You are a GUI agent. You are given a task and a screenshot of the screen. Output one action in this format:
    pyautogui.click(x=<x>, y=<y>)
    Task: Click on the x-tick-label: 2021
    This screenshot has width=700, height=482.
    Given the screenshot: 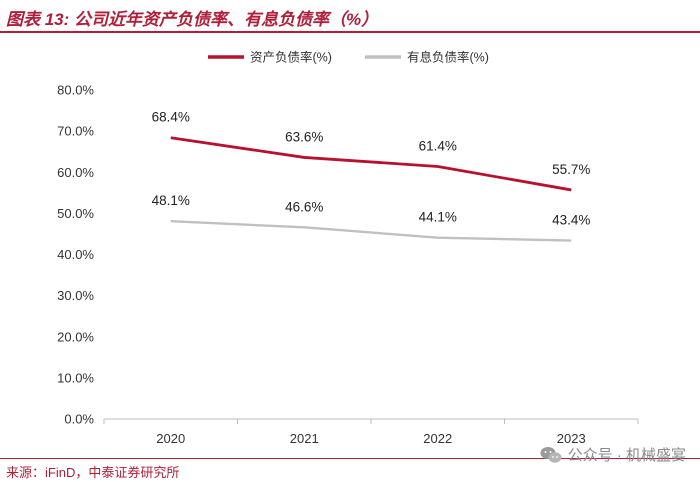 What is the action you would take?
    pyautogui.click(x=304, y=438)
    